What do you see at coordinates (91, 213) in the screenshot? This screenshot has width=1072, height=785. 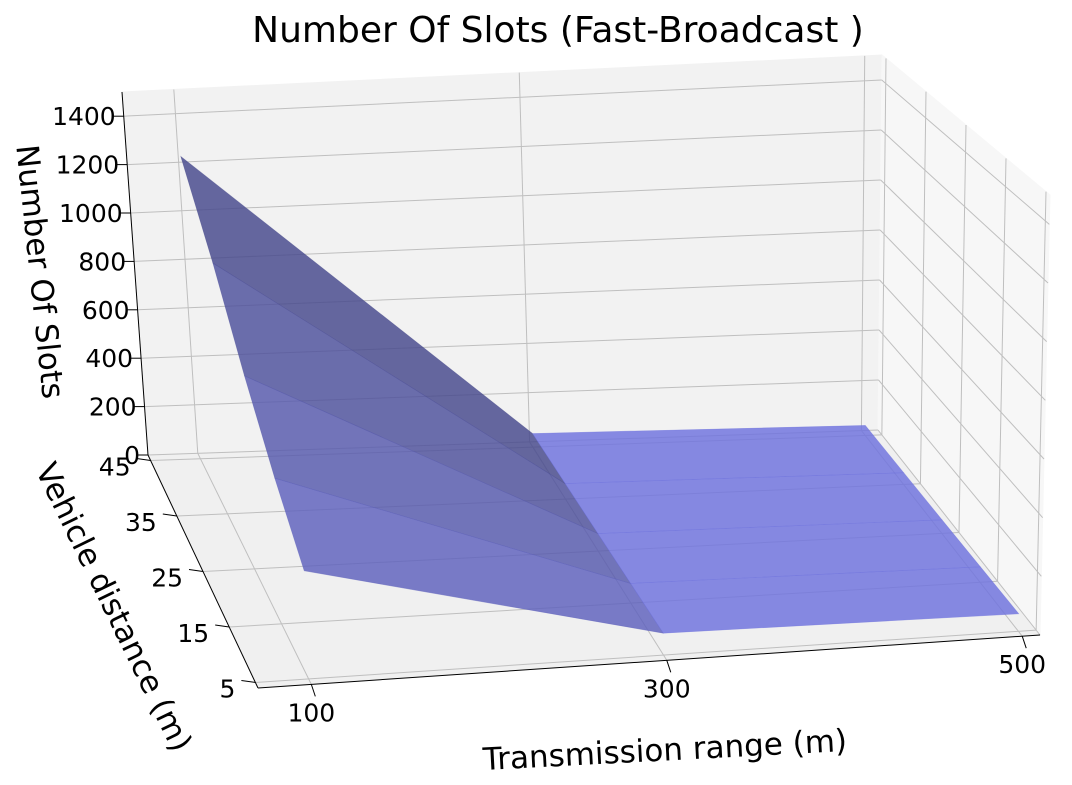 I see `z-tick-label: 1000` at bounding box center [91, 213].